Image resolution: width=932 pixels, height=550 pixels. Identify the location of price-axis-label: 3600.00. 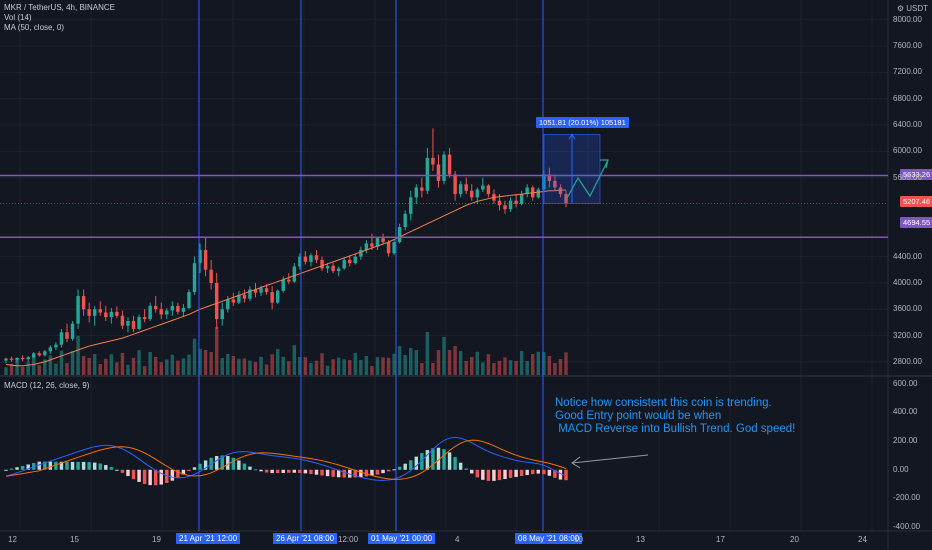
(907, 309).